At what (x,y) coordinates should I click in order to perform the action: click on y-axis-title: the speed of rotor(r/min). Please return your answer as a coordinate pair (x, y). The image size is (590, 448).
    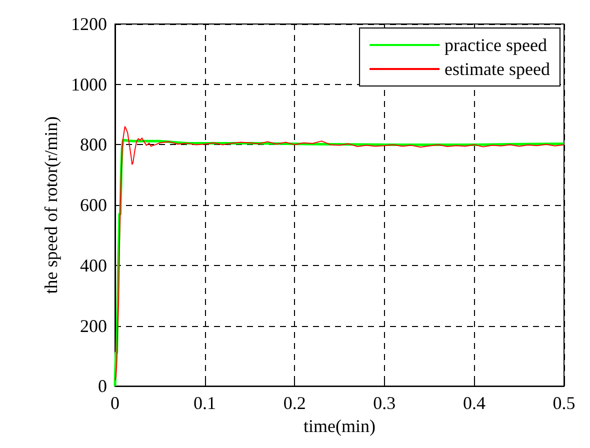
    Looking at the image, I should click on (51, 205).